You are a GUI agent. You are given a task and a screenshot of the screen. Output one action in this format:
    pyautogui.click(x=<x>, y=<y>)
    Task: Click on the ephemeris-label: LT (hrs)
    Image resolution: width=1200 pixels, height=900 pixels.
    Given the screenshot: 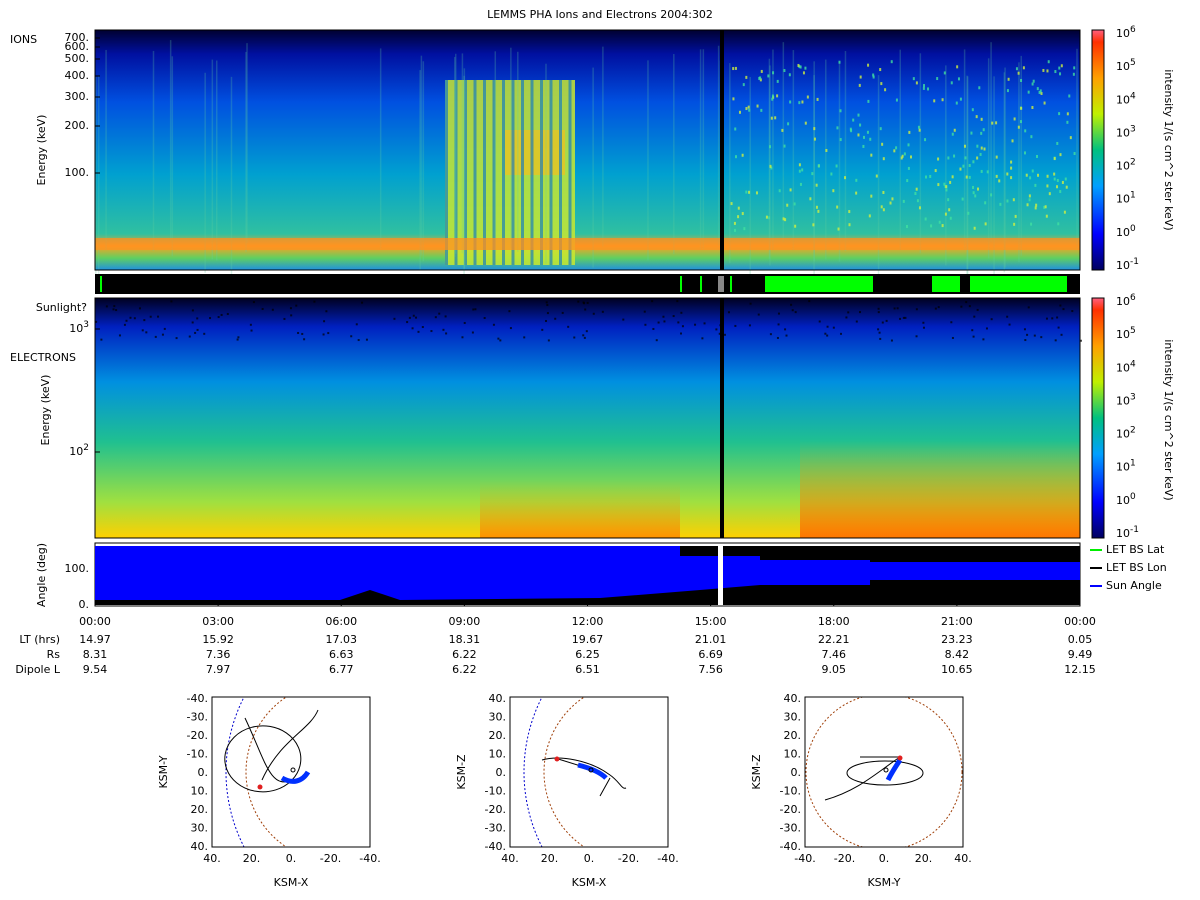 What is the action you would take?
    pyautogui.click(x=39, y=639)
    